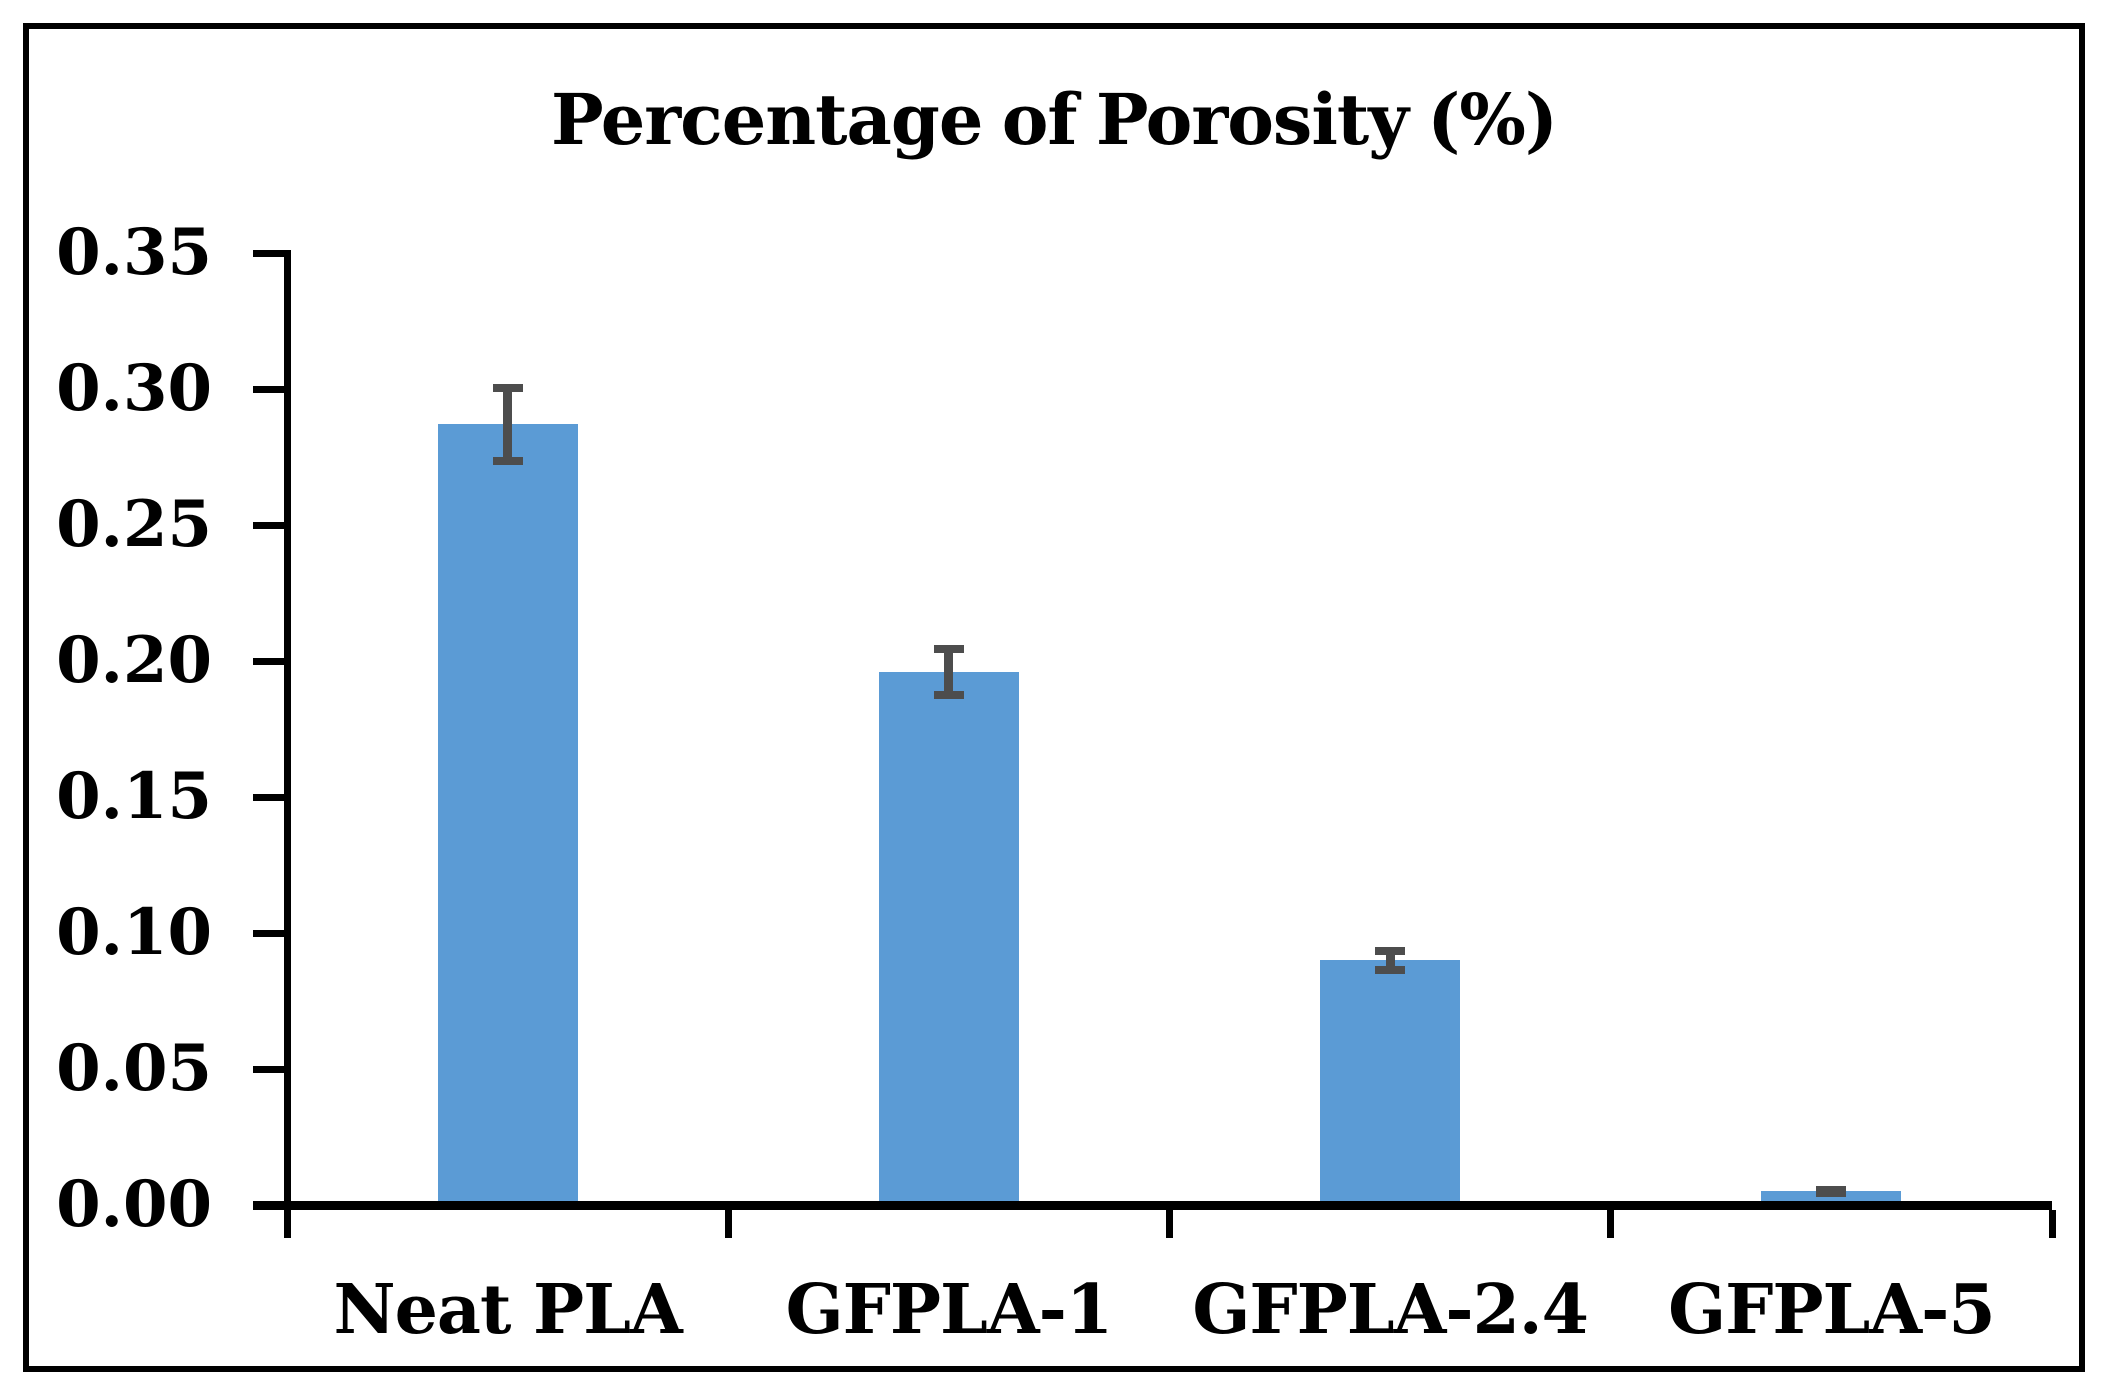 This screenshot has width=2108, height=1395. What do you see at coordinates (1832, 1310) in the screenshot?
I see `category-label: GFPLA-5` at bounding box center [1832, 1310].